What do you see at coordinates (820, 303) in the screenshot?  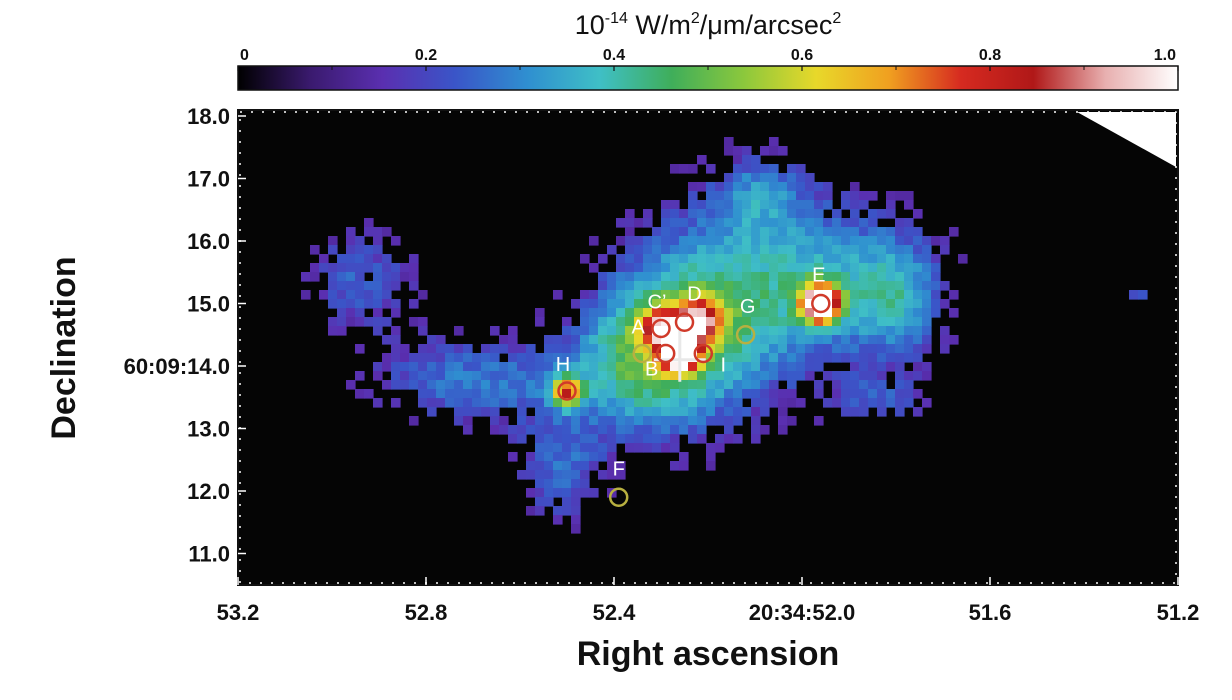 I see `source-core-E` at bounding box center [820, 303].